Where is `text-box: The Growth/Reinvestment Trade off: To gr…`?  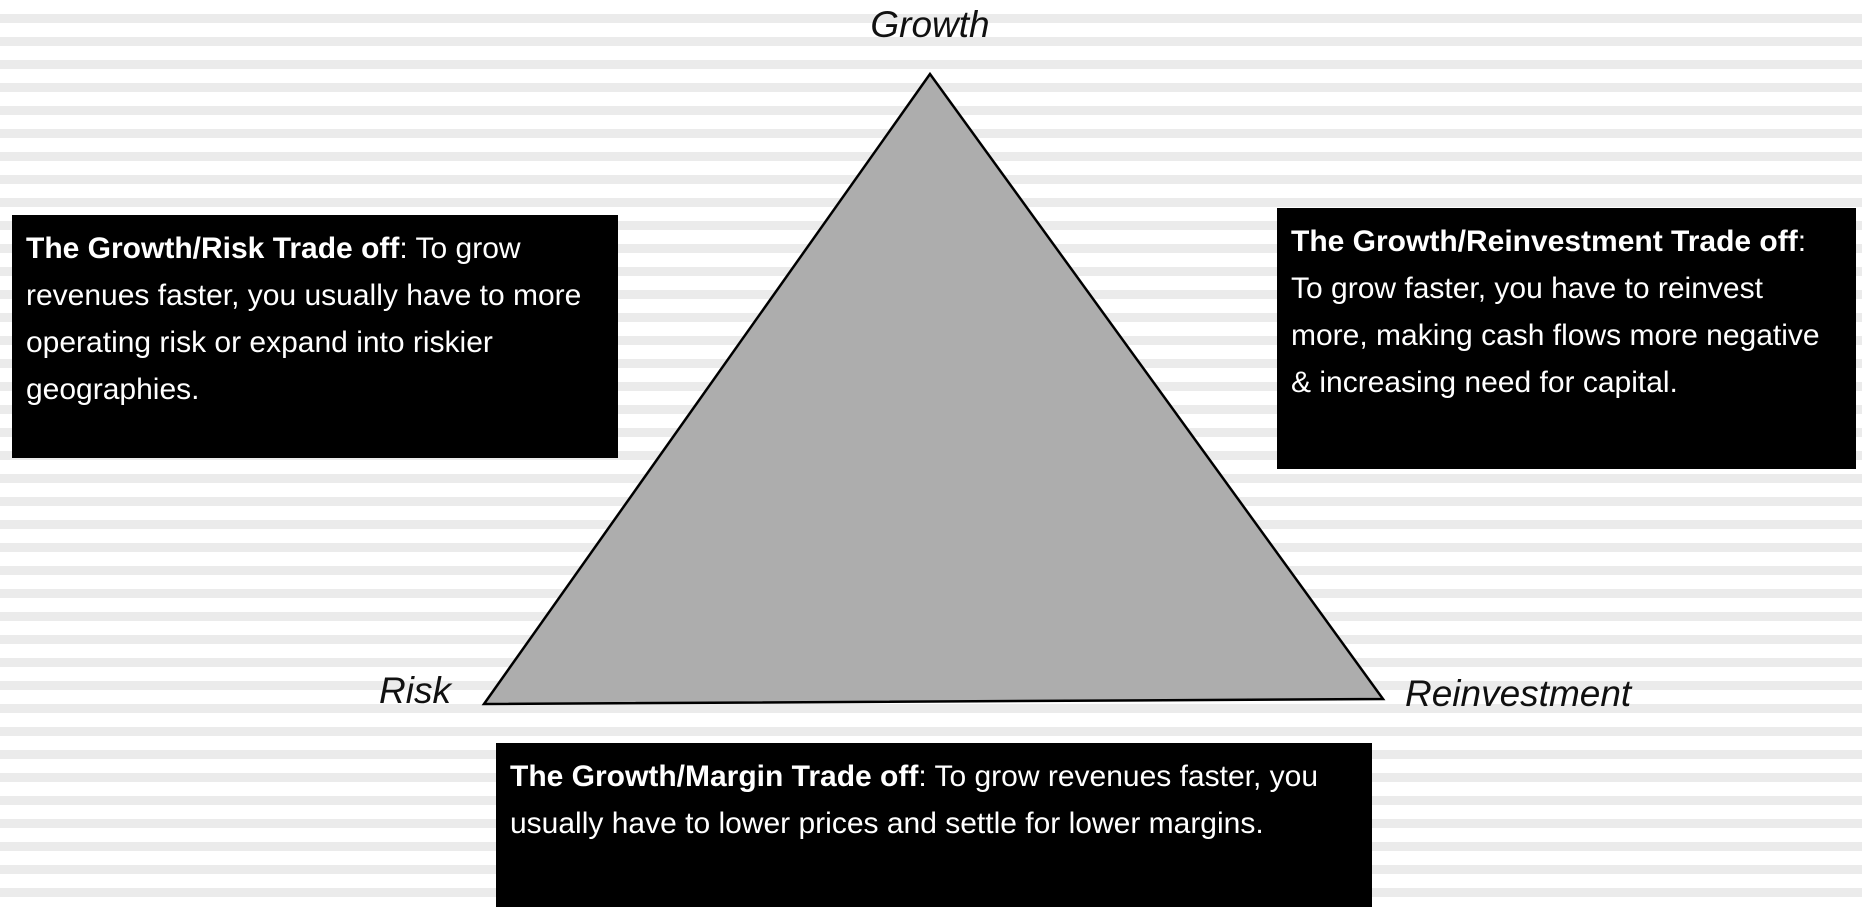 text-box: The Growth/Reinvestment Trade off: To gr… is located at coordinates (1566, 338).